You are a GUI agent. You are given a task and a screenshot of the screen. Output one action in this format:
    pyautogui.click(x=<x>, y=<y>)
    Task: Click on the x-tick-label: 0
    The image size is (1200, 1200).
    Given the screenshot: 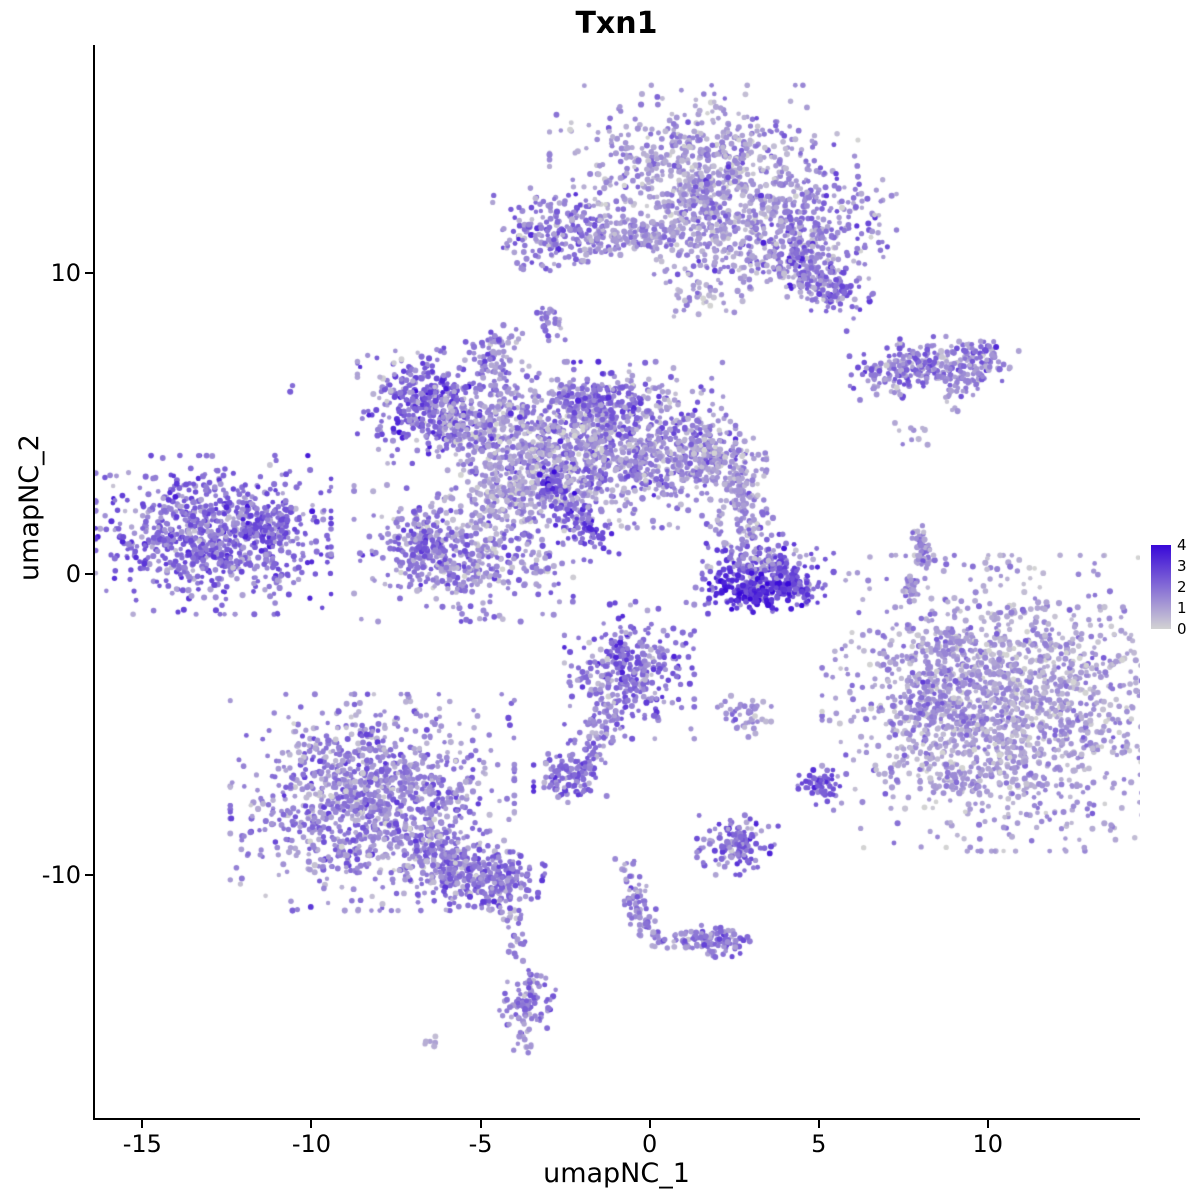 What is the action you would take?
    pyautogui.click(x=649, y=1144)
    